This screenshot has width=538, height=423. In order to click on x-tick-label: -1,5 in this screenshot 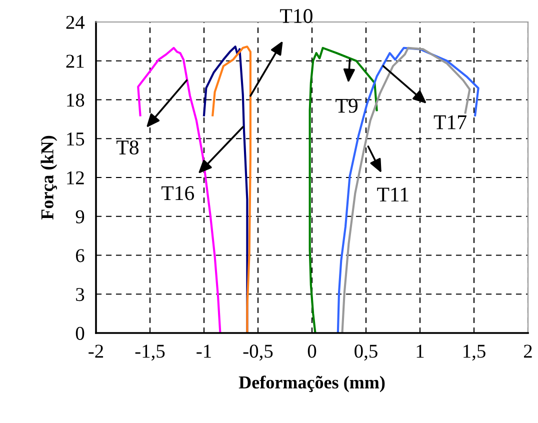, I will do `click(150, 352)`.